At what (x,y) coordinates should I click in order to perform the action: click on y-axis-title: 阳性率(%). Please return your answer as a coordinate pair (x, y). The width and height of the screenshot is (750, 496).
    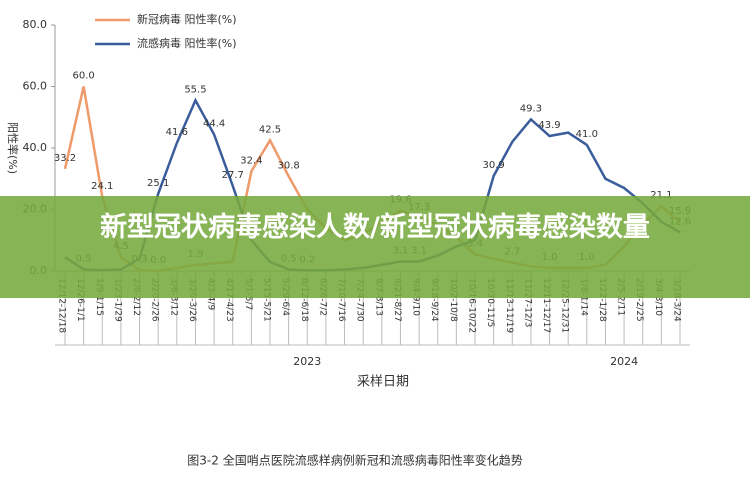
    Looking at the image, I should click on (13, 148).